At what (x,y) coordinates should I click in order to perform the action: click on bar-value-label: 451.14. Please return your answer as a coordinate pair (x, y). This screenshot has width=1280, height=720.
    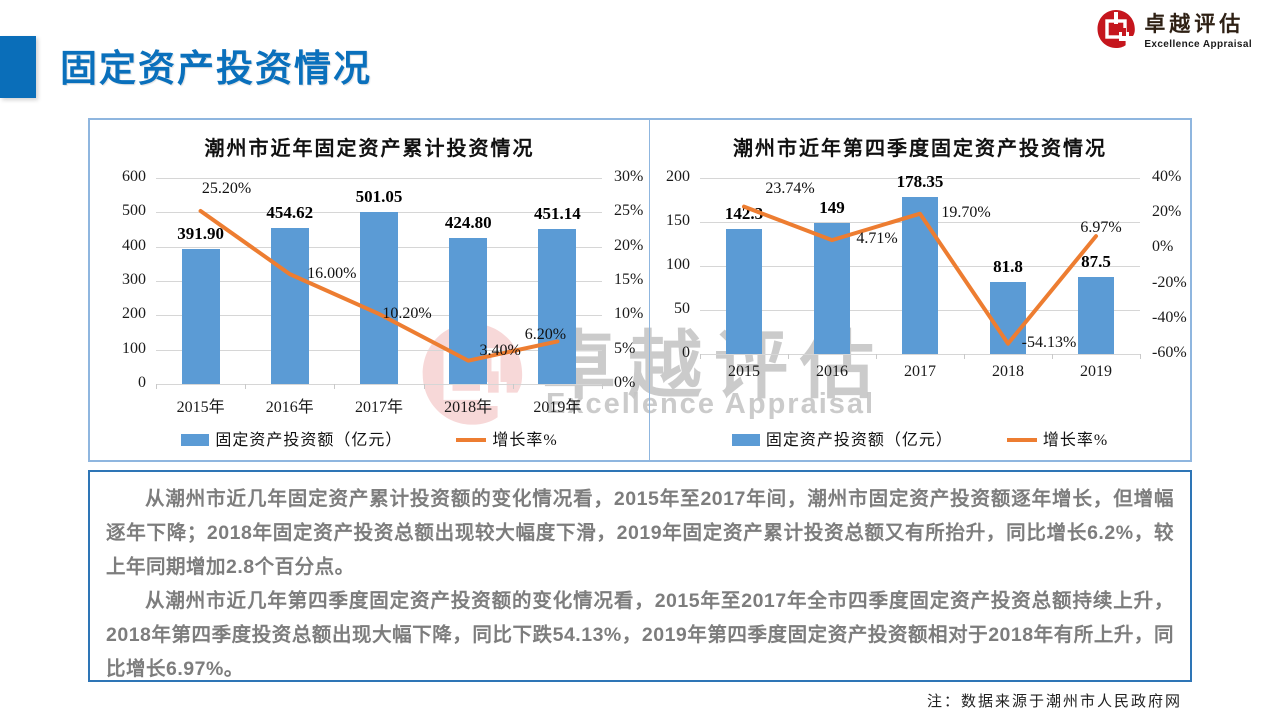
    Looking at the image, I should click on (557, 214).